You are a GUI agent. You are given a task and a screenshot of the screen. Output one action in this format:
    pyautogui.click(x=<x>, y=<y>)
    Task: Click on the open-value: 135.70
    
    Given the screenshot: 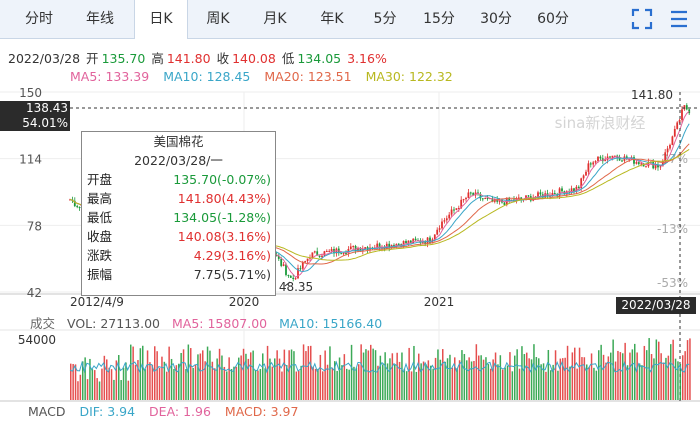 What is the action you would take?
    pyautogui.click(x=123, y=58)
    